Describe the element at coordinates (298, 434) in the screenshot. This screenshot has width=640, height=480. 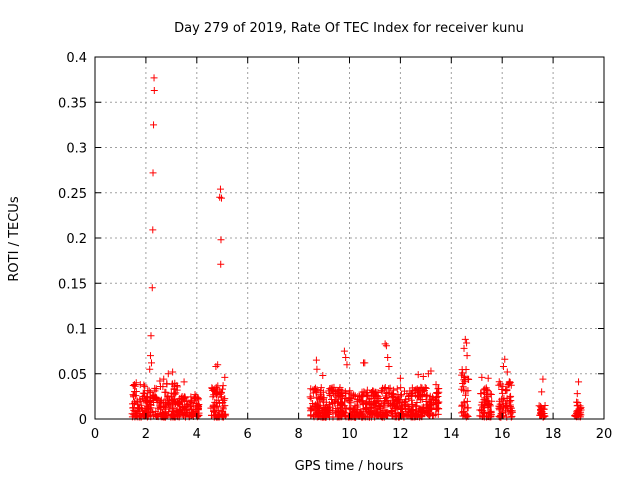
I see `x-tick-label: 8` at that location.